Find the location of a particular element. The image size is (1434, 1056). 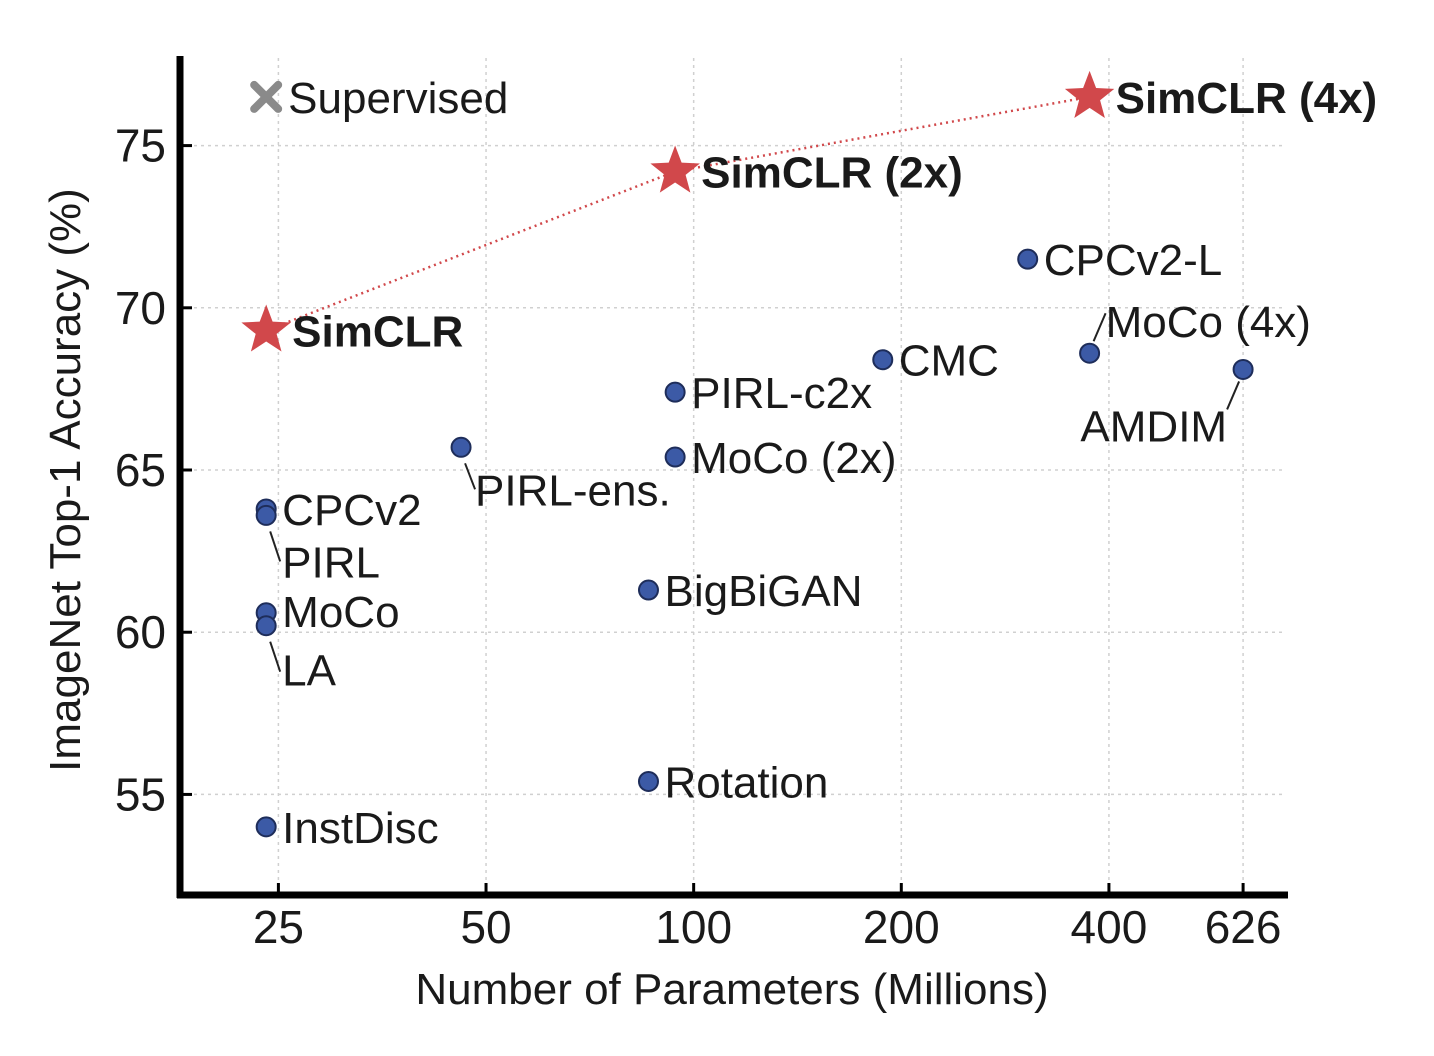

simclr-connector is located at coordinates (677, 213).